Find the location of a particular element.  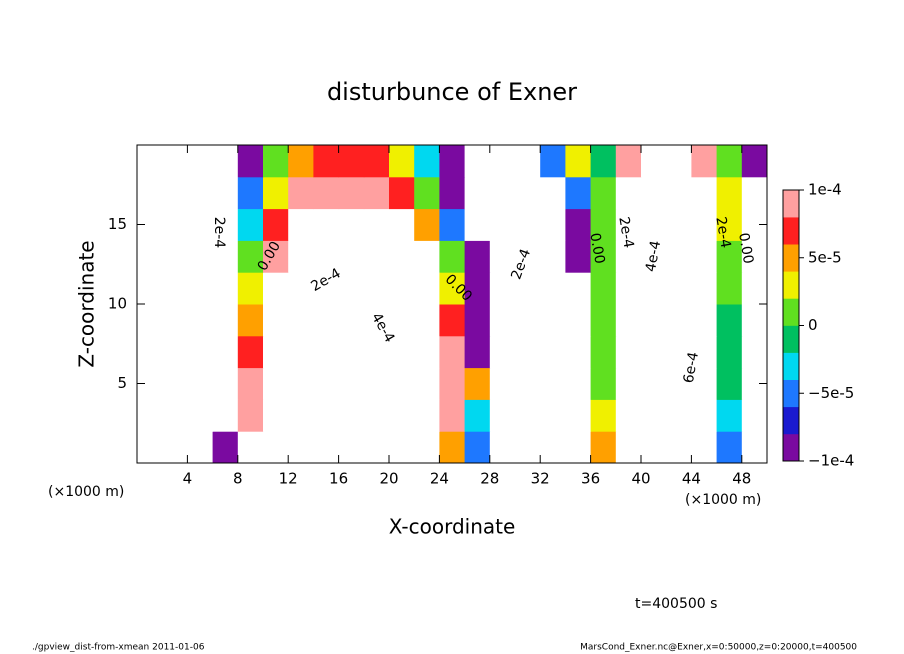

y-tick-label: 10 is located at coordinates (117, 304).